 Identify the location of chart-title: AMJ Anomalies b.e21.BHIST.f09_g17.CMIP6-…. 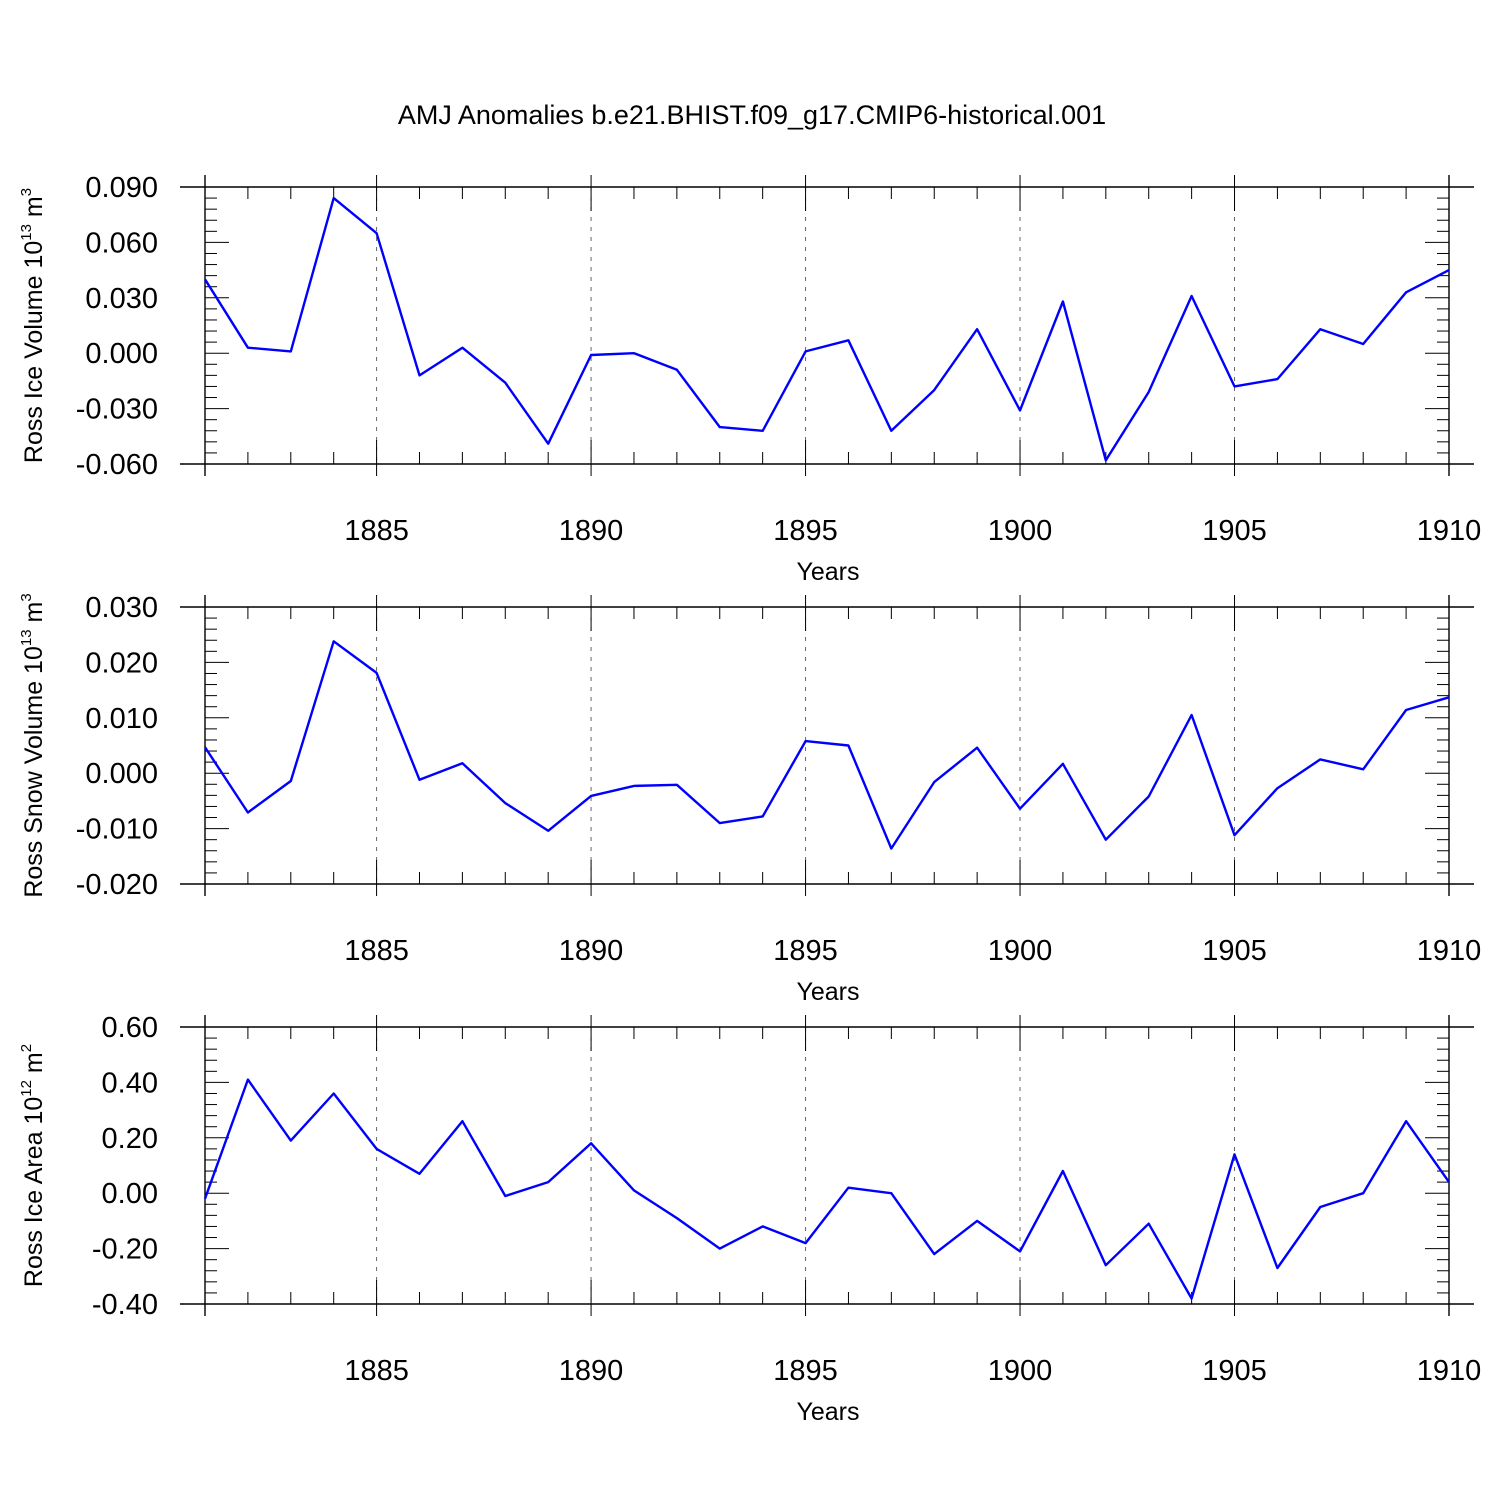
(752, 115).